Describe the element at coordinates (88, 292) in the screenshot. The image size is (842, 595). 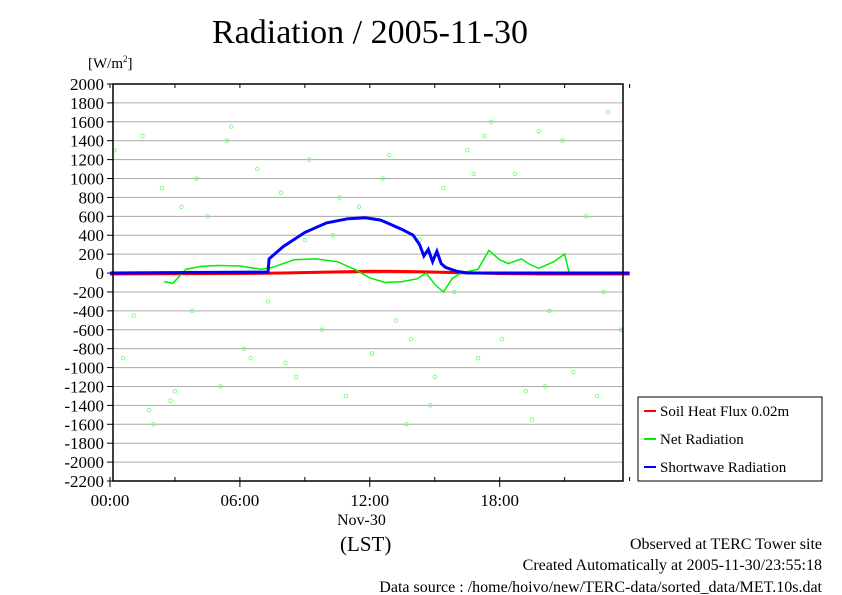
I see `y-tick-label: -200` at that location.